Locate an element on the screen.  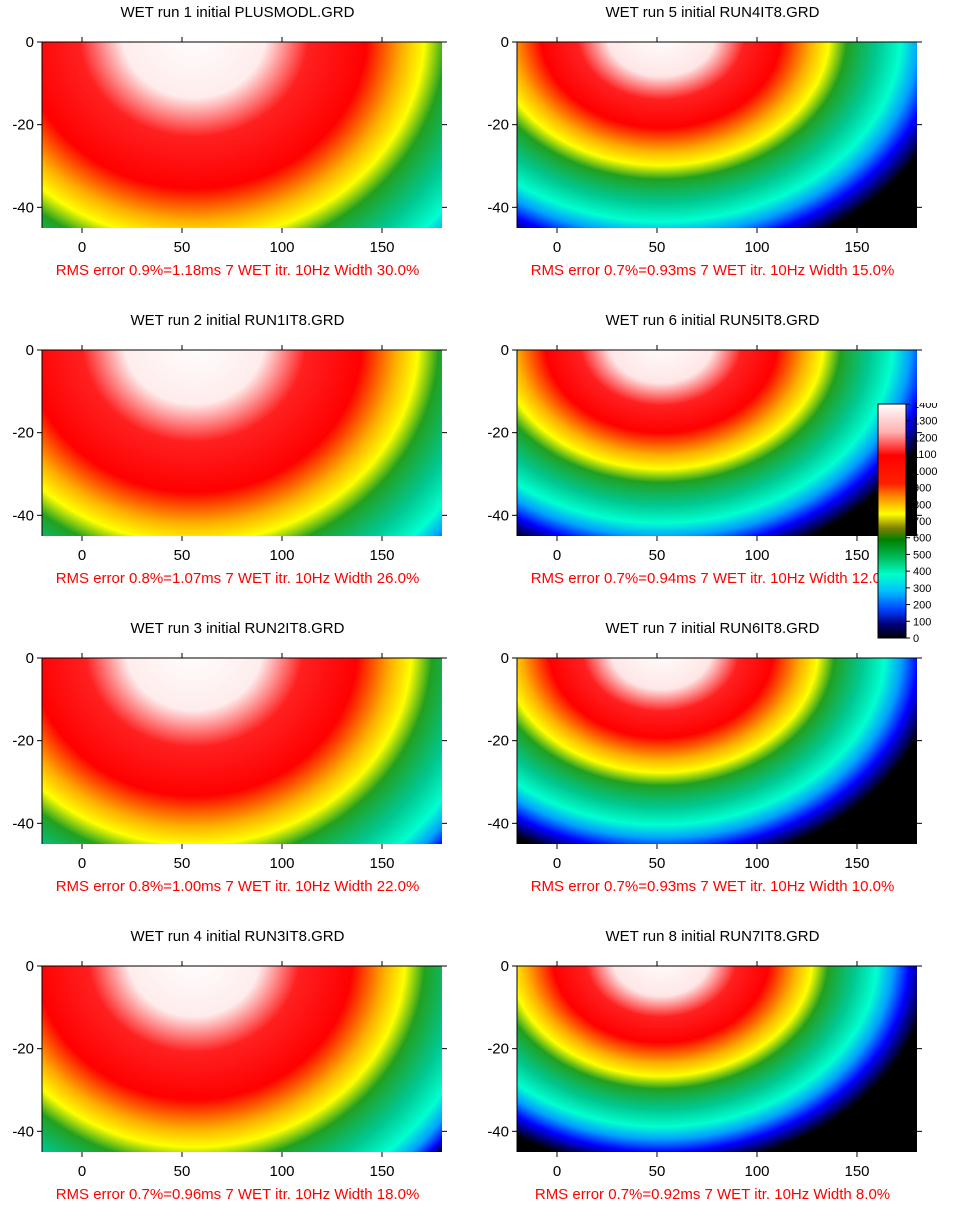
color-scale-label: 100 is located at coordinates (922, 622).